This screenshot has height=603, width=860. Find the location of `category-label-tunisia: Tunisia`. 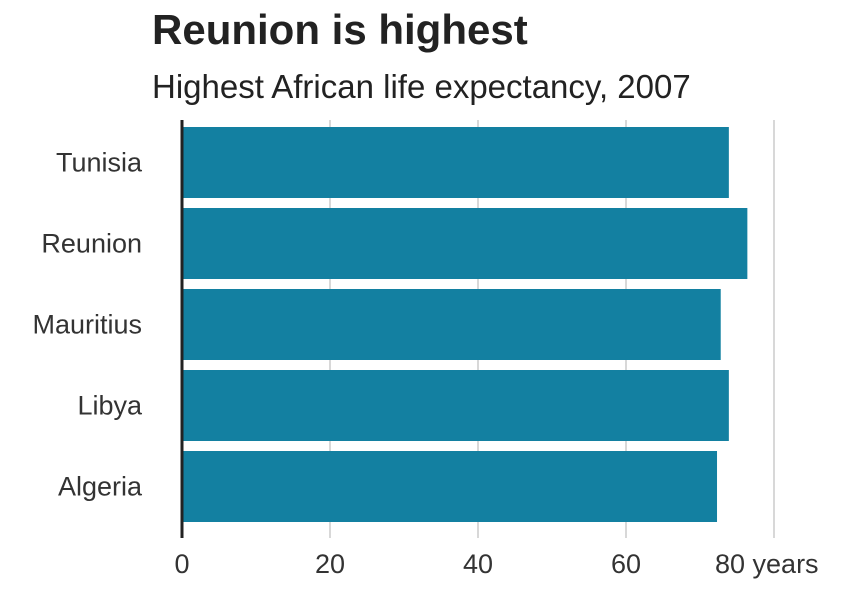

category-label-tunisia: Tunisia is located at coordinates (99, 163).